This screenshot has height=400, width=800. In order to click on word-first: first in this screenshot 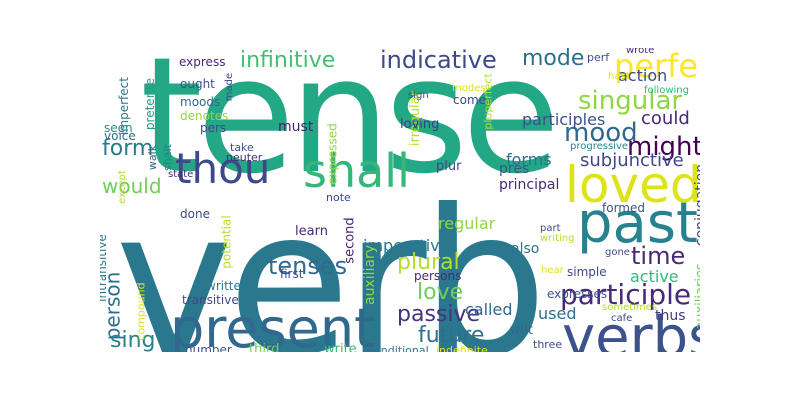, I will do `click(292, 274)`.